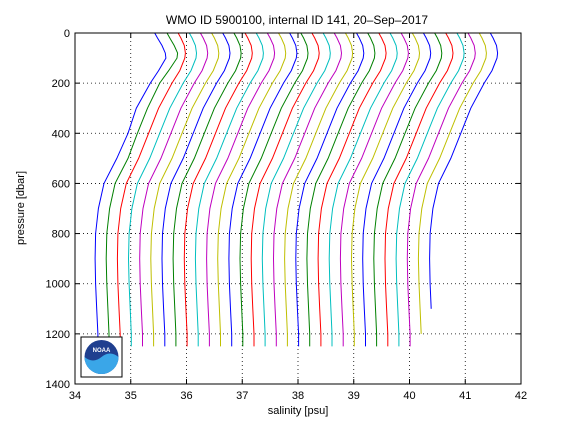 This screenshot has width=576, height=432. Describe the element at coordinates (67, 34) in the screenshot. I see `y-tick-label: 0` at that location.